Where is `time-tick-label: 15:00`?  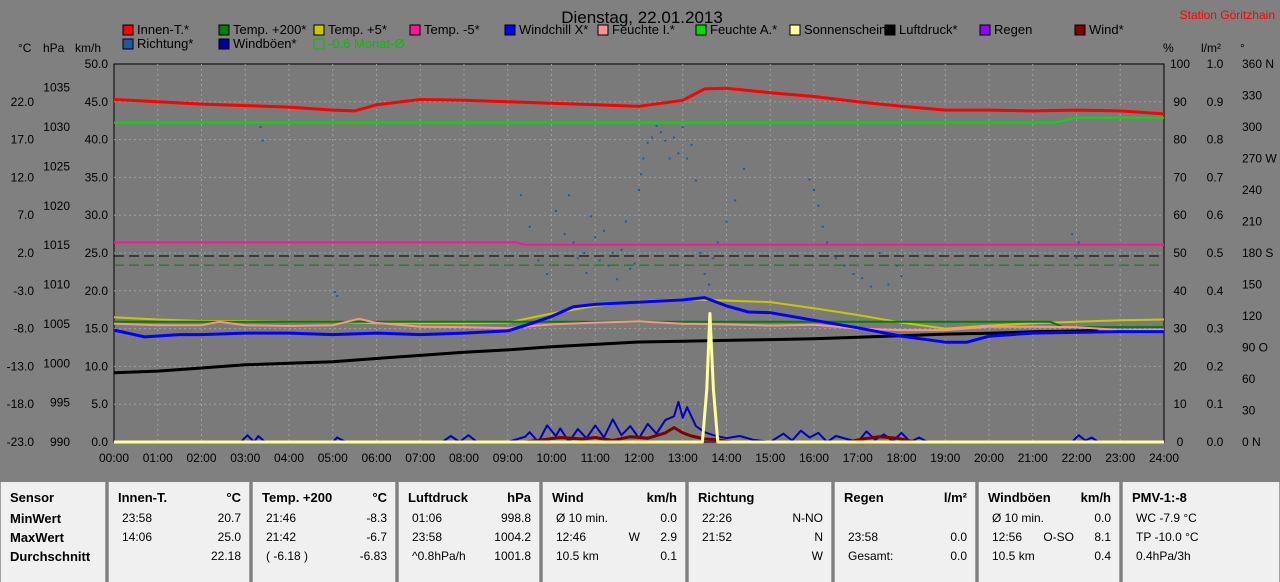 time-tick-label: 15:00 is located at coordinates (770, 458).